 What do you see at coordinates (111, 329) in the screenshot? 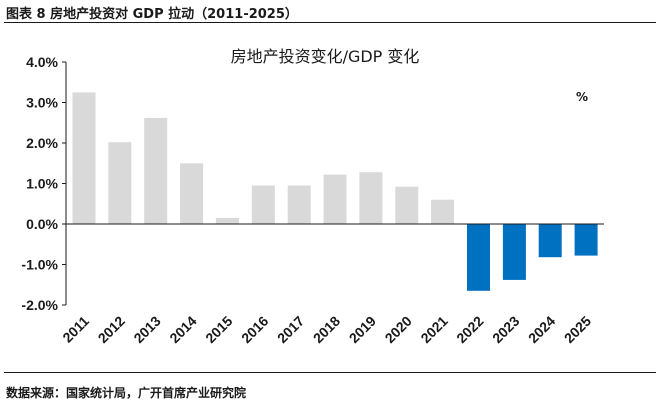
I see `x-tick-label: 2012` at bounding box center [111, 329].